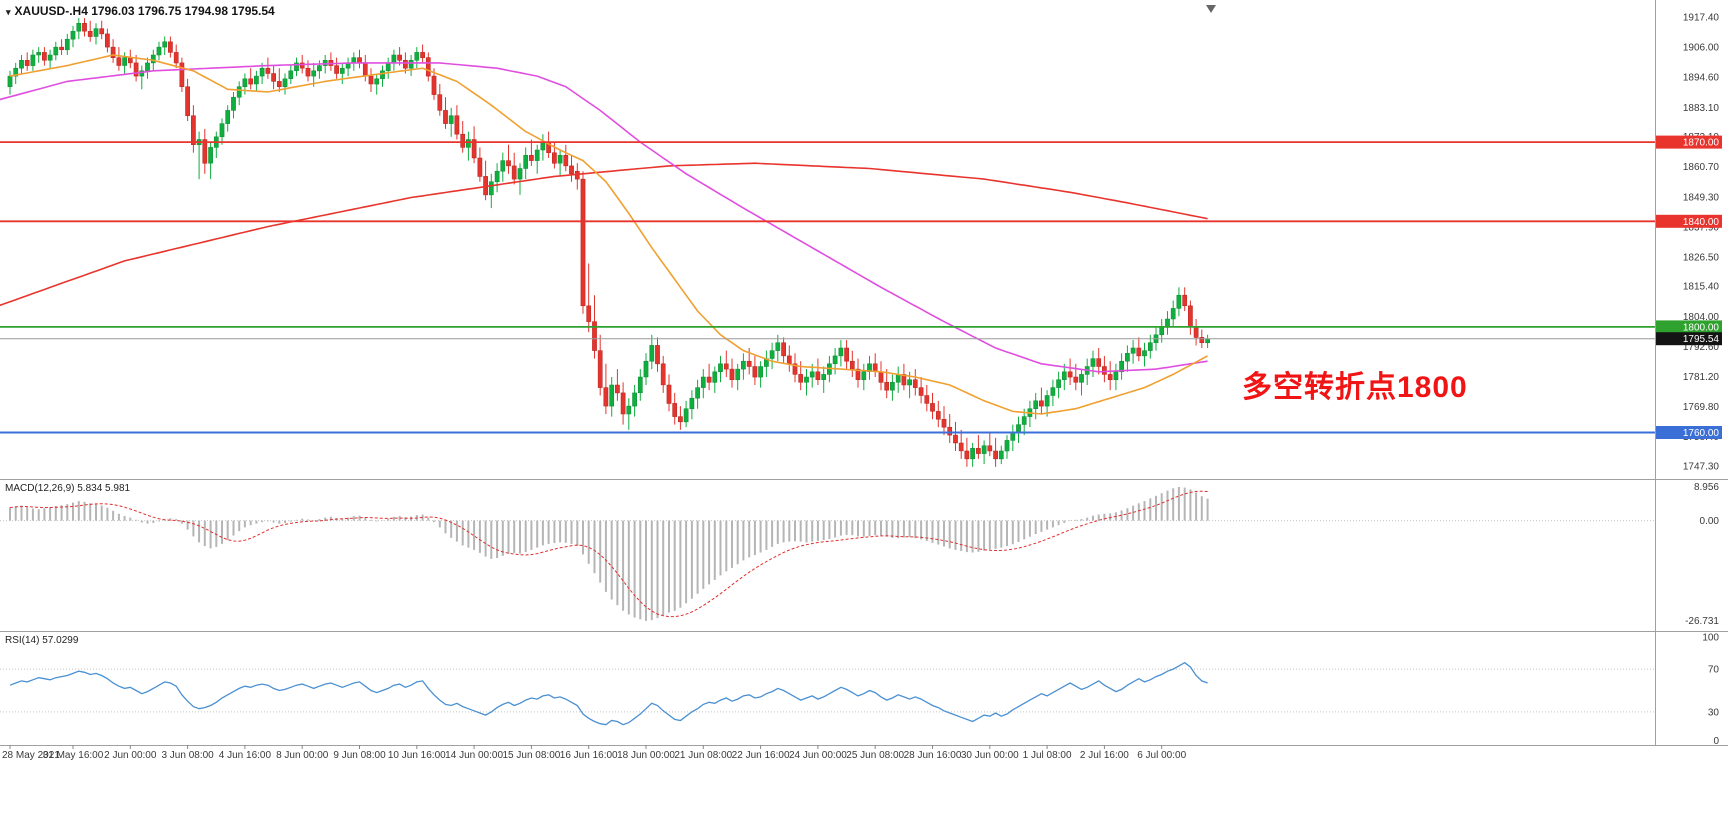  Describe the element at coordinates (1710, 638) in the screenshot. I see `svg-text: 100` at that location.